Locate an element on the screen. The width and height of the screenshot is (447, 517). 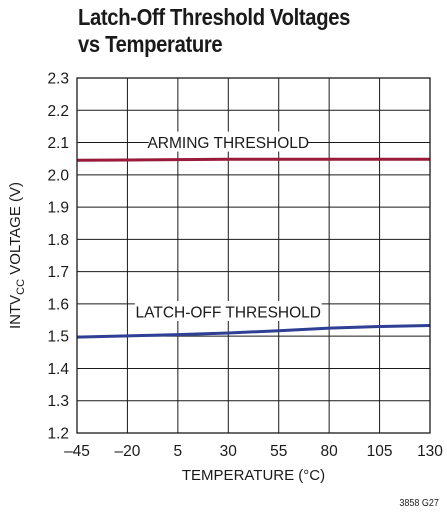
x-tick-label: –20 is located at coordinates (127, 451).